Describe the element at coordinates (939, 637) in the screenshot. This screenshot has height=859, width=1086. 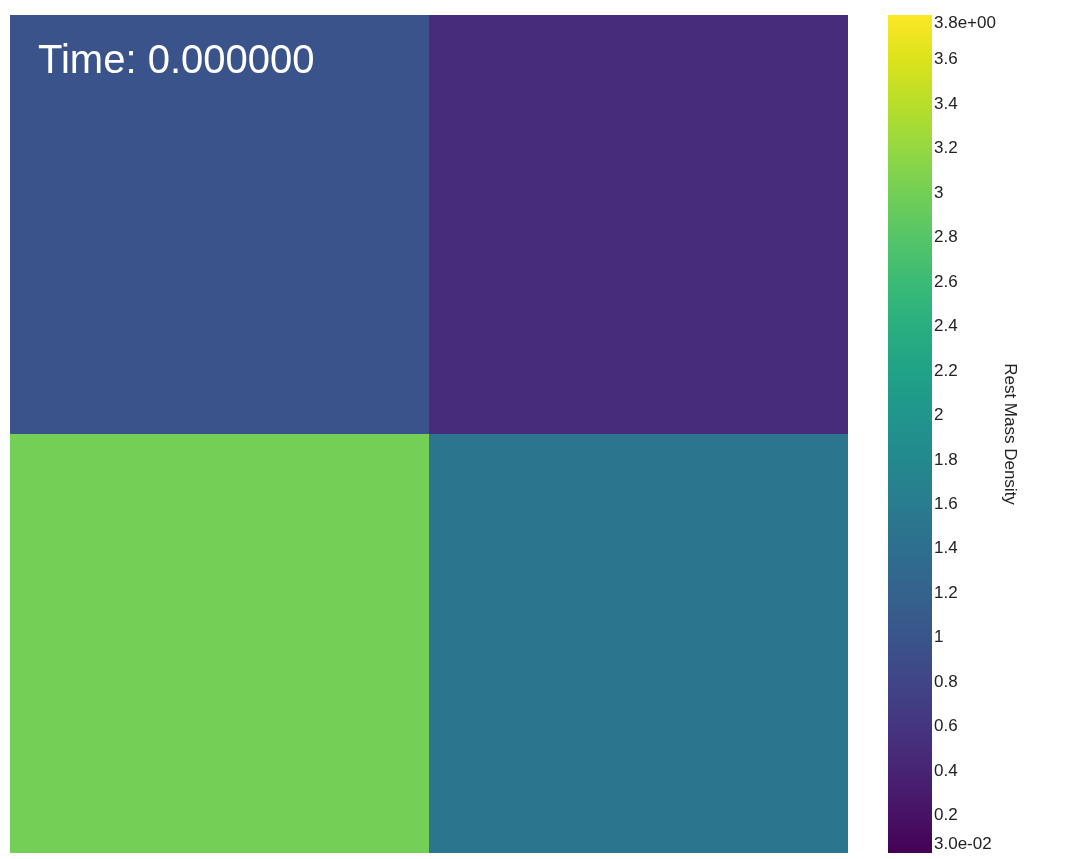
I see `color-bar-label: 1` at that location.